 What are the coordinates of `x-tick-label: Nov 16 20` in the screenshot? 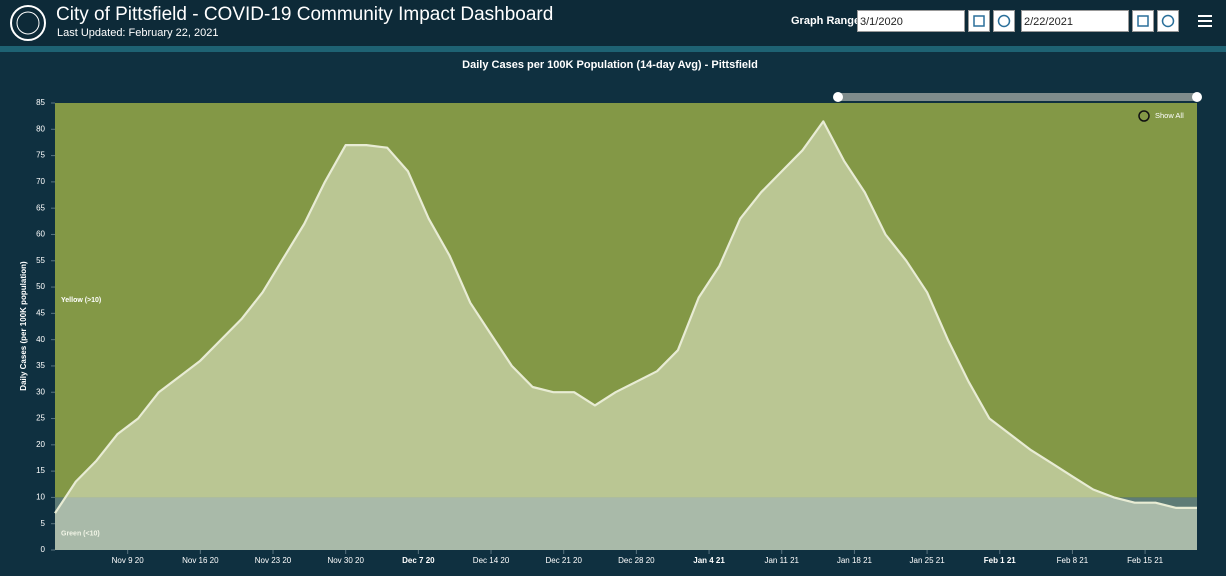 It's located at (200, 560).